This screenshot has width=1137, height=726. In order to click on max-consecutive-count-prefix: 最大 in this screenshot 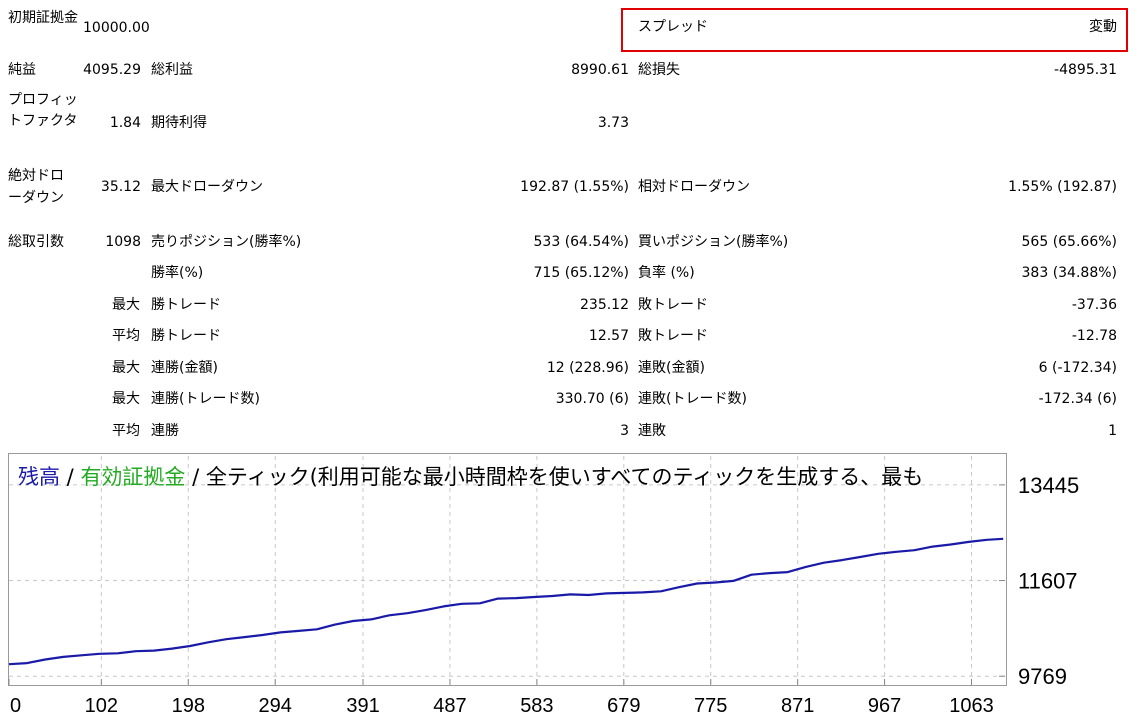, I will do `click(126, 399)`.